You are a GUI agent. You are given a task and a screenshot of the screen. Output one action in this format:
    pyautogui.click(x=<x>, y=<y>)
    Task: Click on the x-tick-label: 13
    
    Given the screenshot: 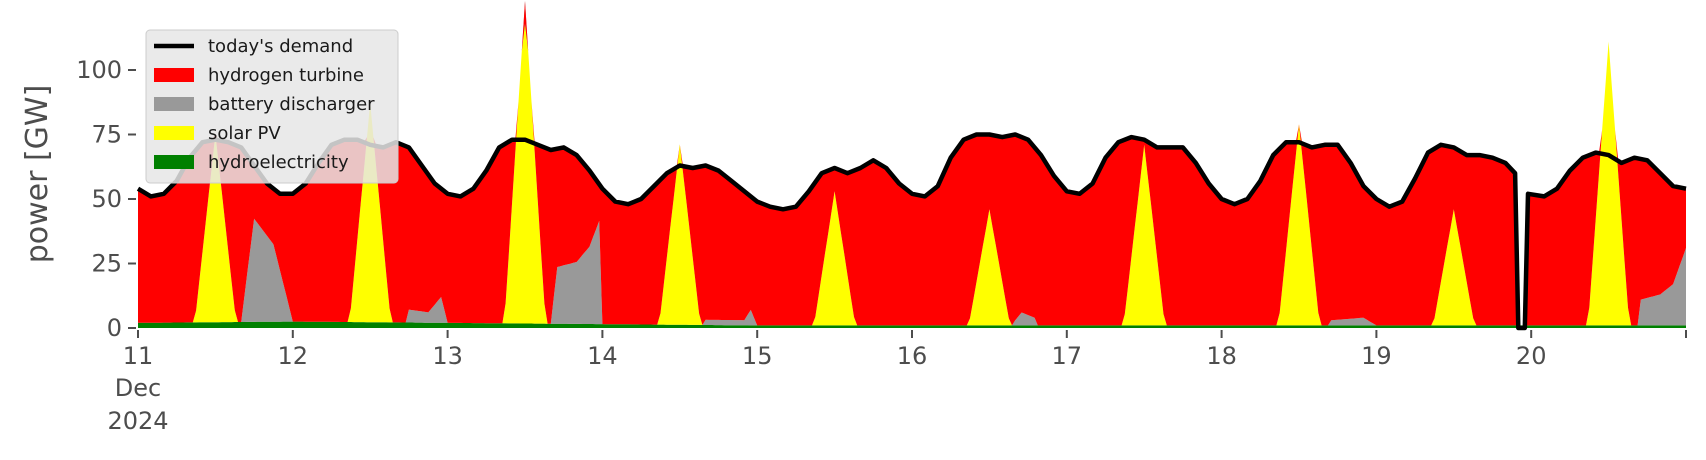 What is the action you would take?
    pyautogui.click(x=447, y=356)
    